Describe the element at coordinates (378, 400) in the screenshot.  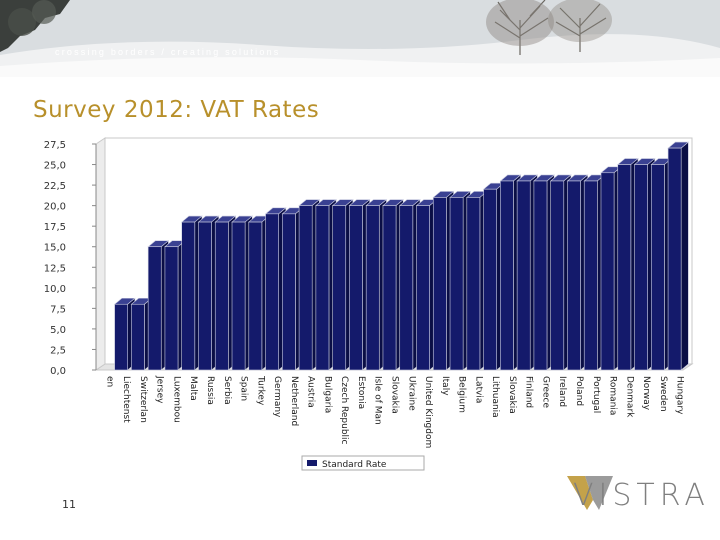
I see `x-tick-label: Isle of Man` at that location.